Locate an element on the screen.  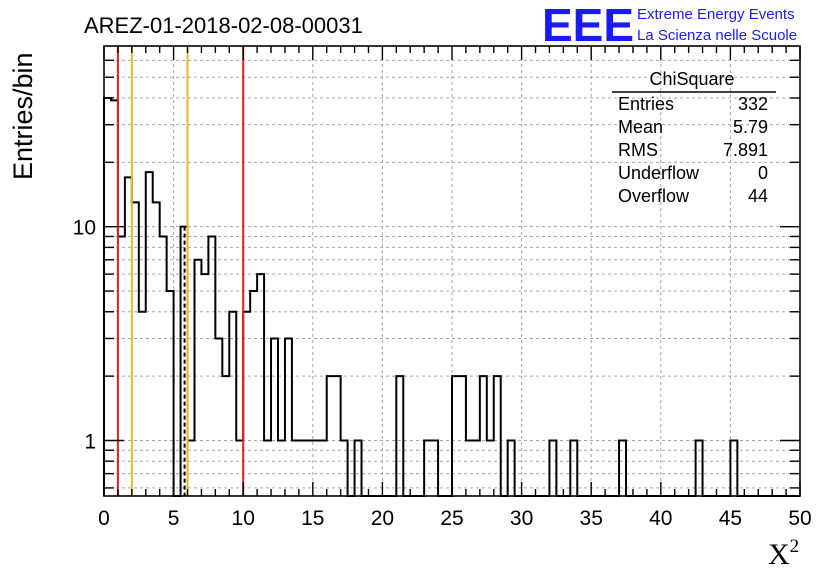
x-tick-label: 40 is located at coordinates (660, 518).